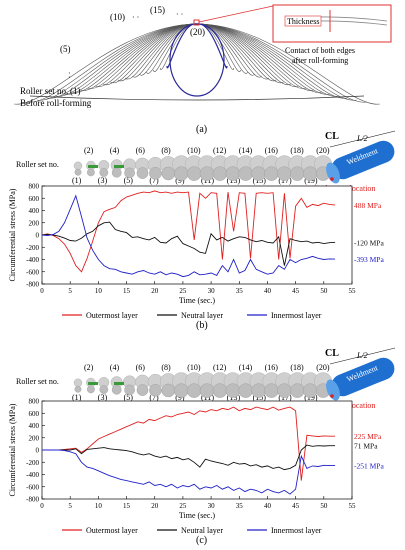 This screenshot has height=550, width=405. What do you see at coordinates (42, 506) in the screenshot?
I see `x-tick-label: 0` at bounding box center [42, 506].